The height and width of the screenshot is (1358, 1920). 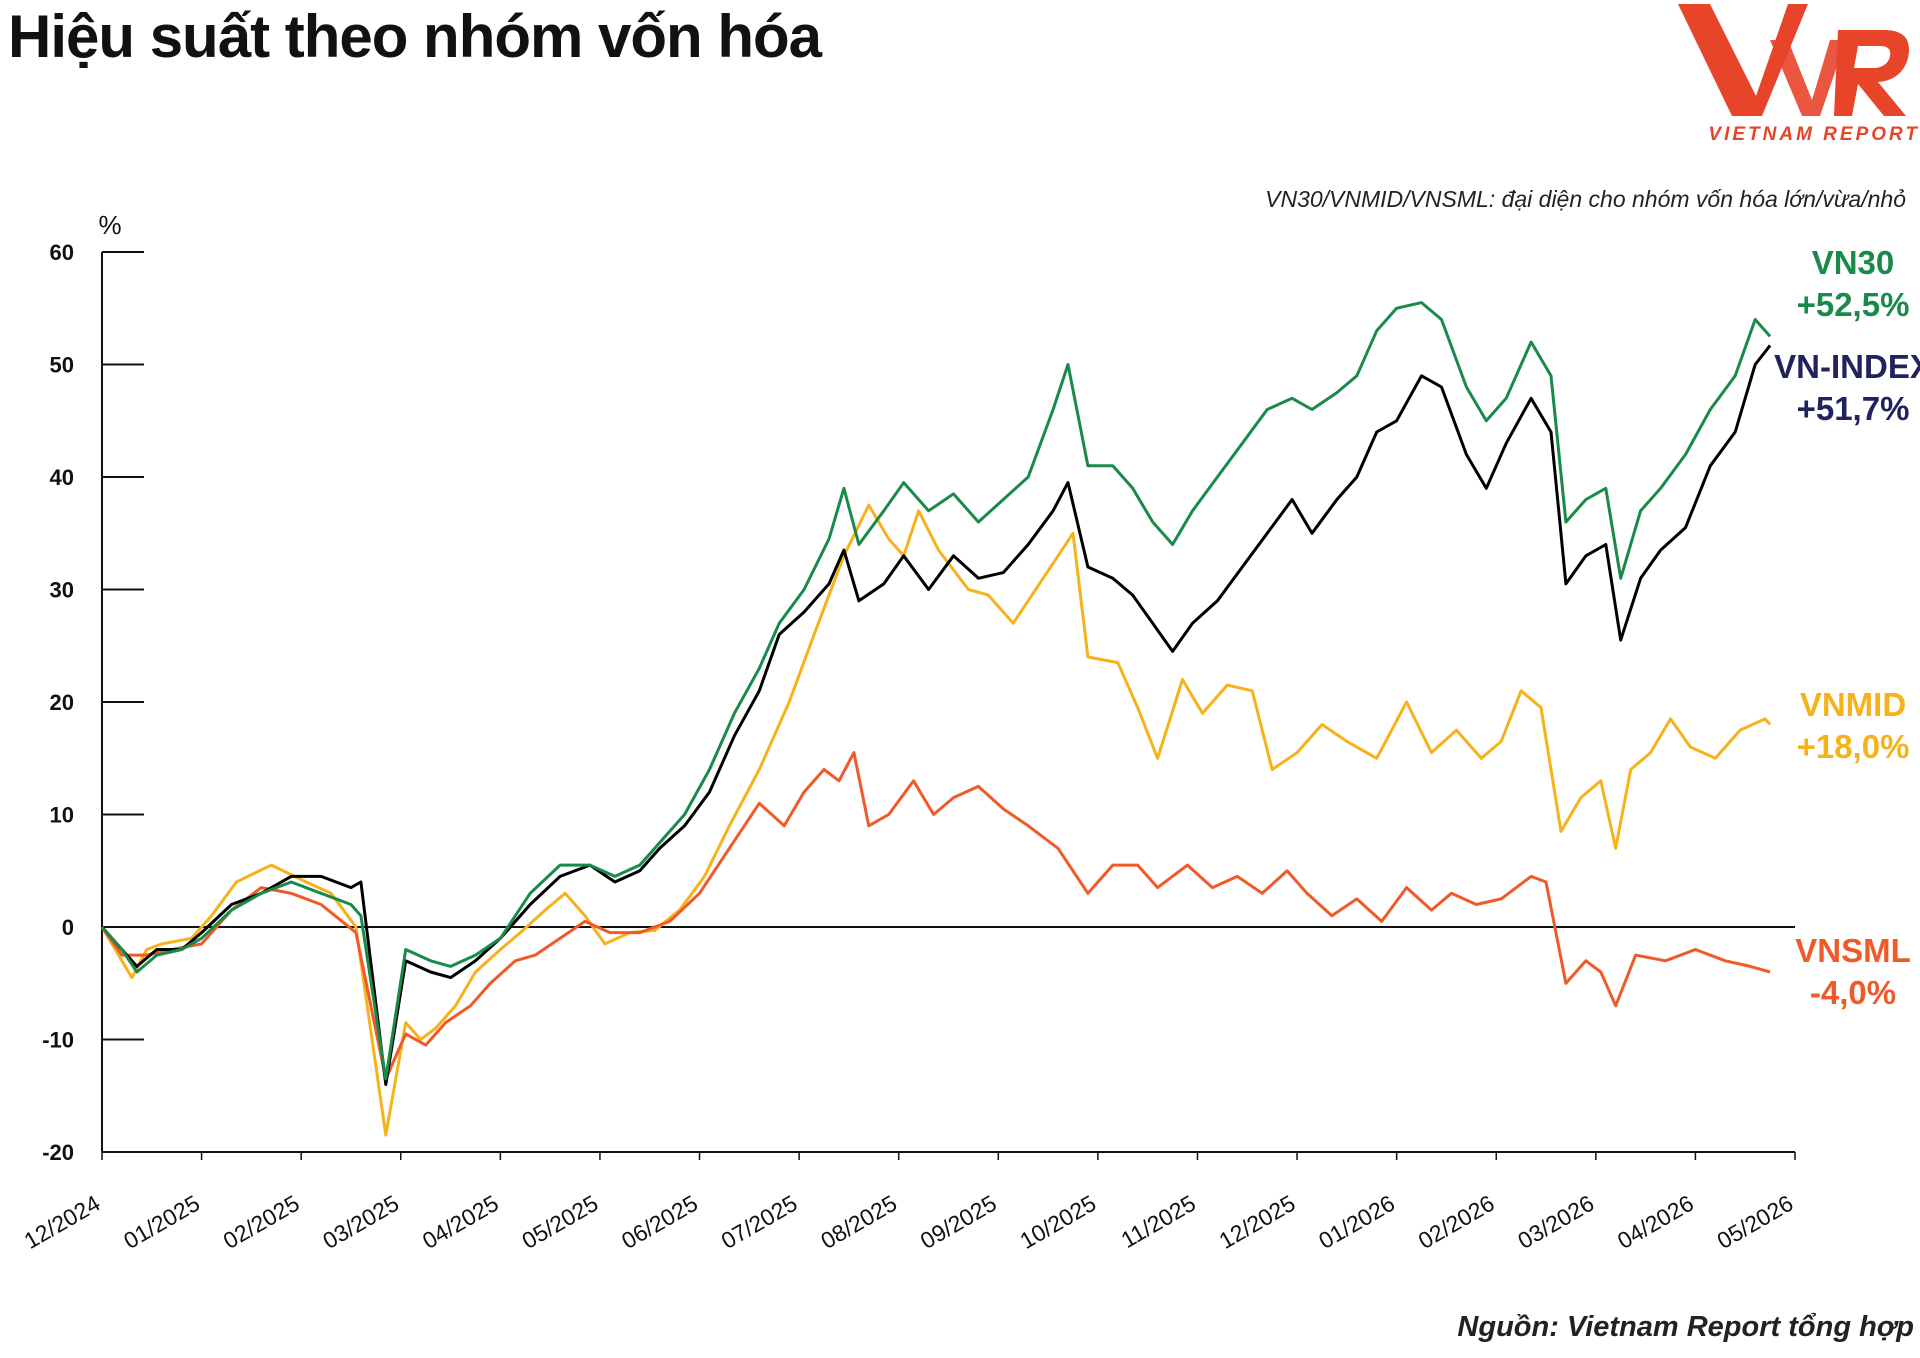 What do you see at coordinates (1158, 1221) in the screenshot?
I see `x-tick-label: 11/2025` at bounding box center [1158, 1221].